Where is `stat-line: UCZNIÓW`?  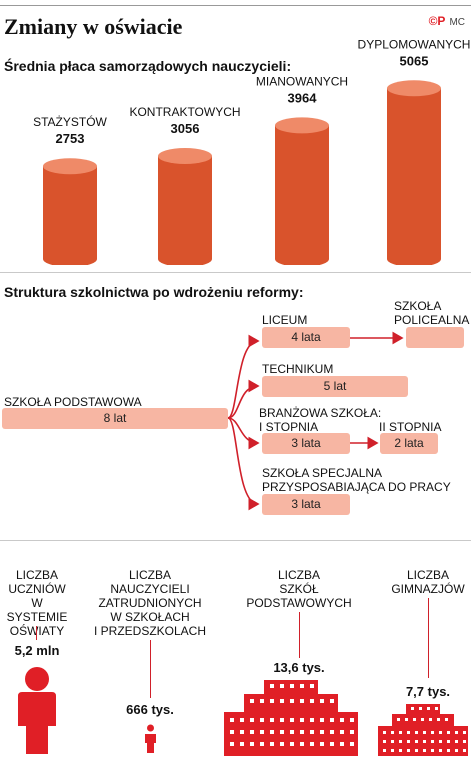
stat-line: UCZNIÓW is located at coordinates (37, 589).